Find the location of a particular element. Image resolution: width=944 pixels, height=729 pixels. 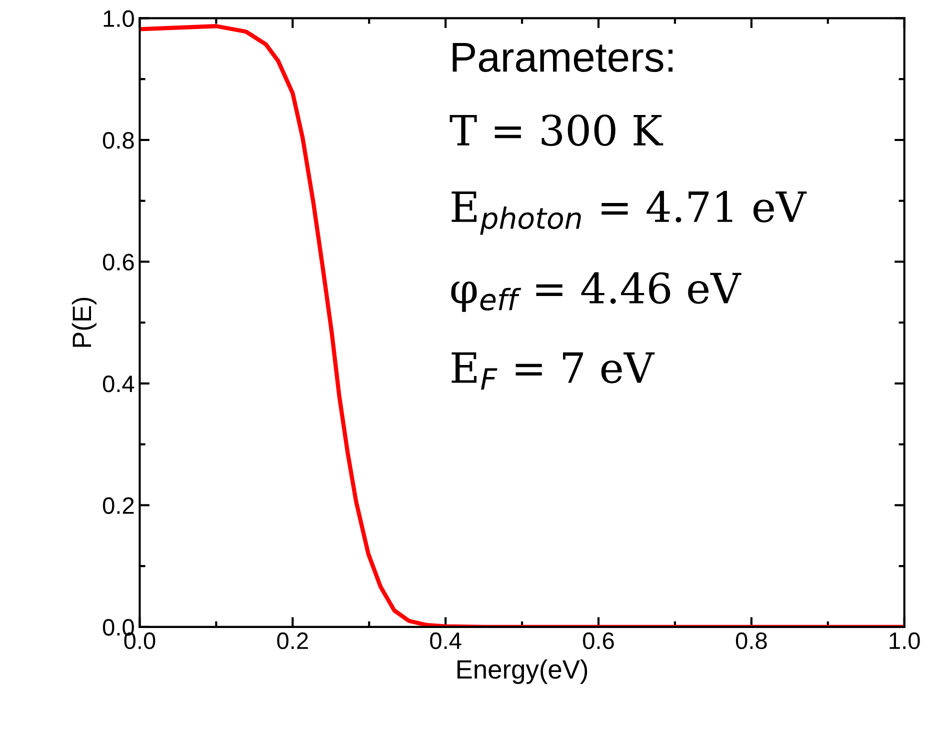

y-tick-label: 0.8 is located at coordinates (118, 140).